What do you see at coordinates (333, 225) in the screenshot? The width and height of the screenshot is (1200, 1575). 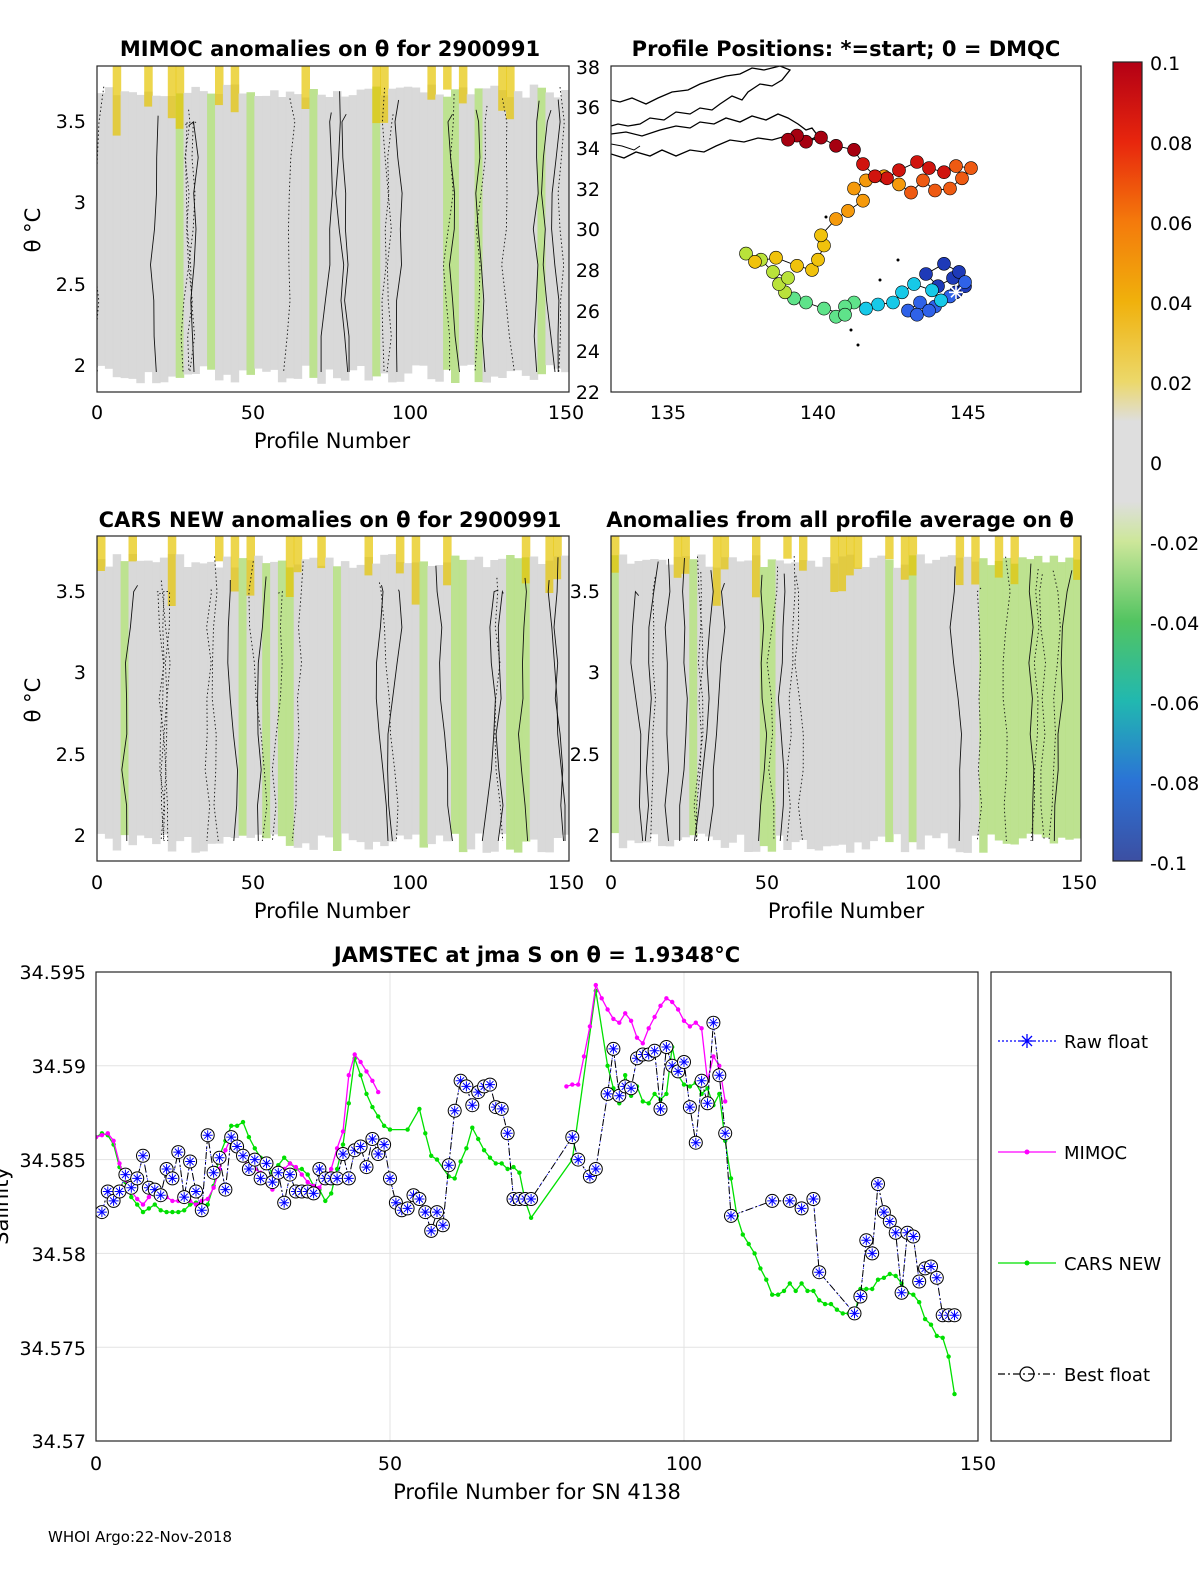 I see `mimoc-anomaly-field` at bounding box center [333, 225].